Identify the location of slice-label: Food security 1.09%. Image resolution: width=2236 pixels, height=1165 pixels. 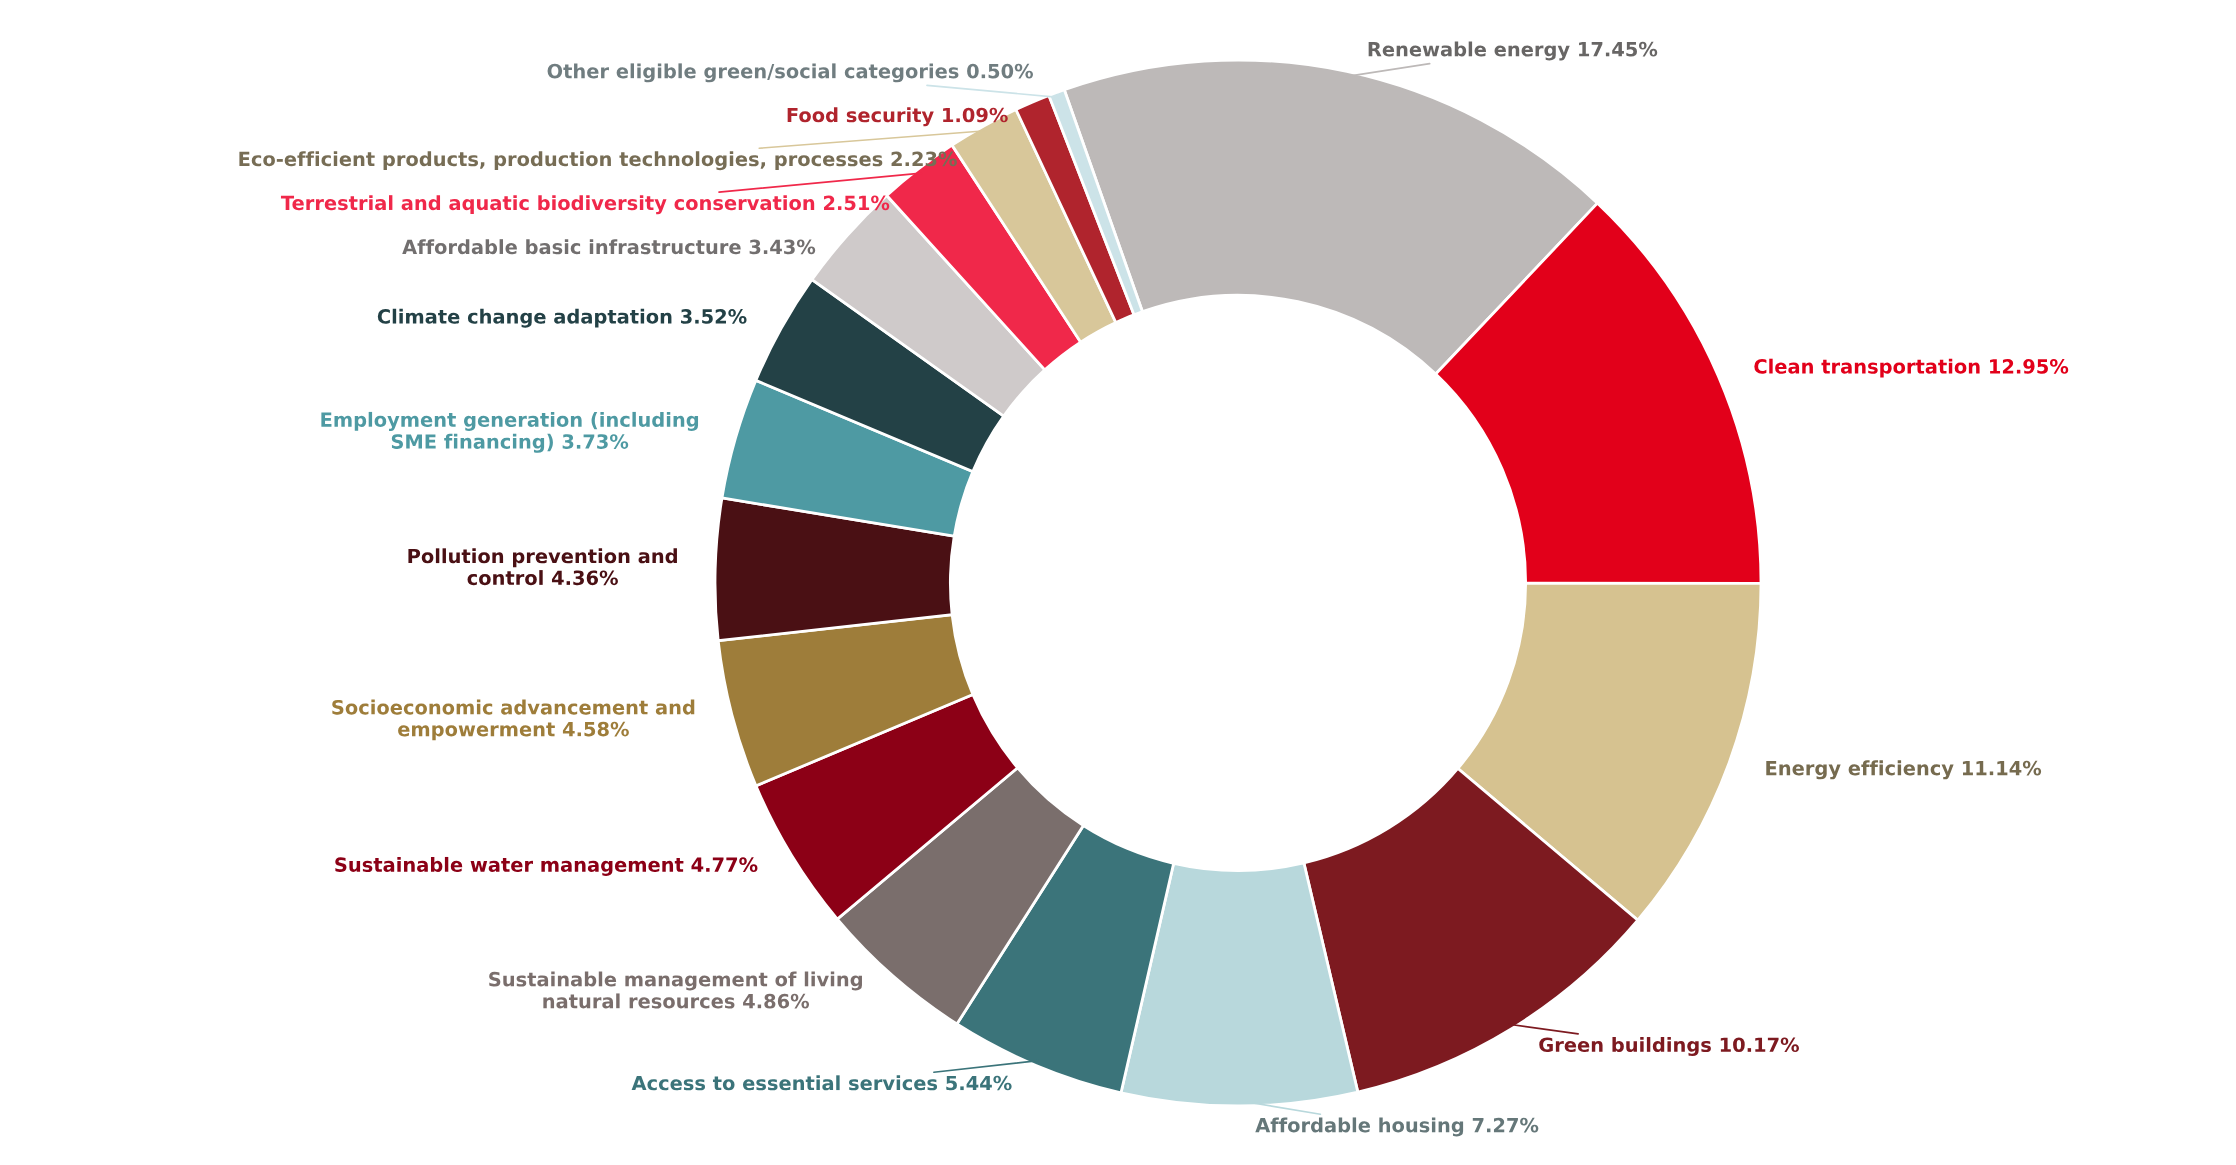
(897, 117).